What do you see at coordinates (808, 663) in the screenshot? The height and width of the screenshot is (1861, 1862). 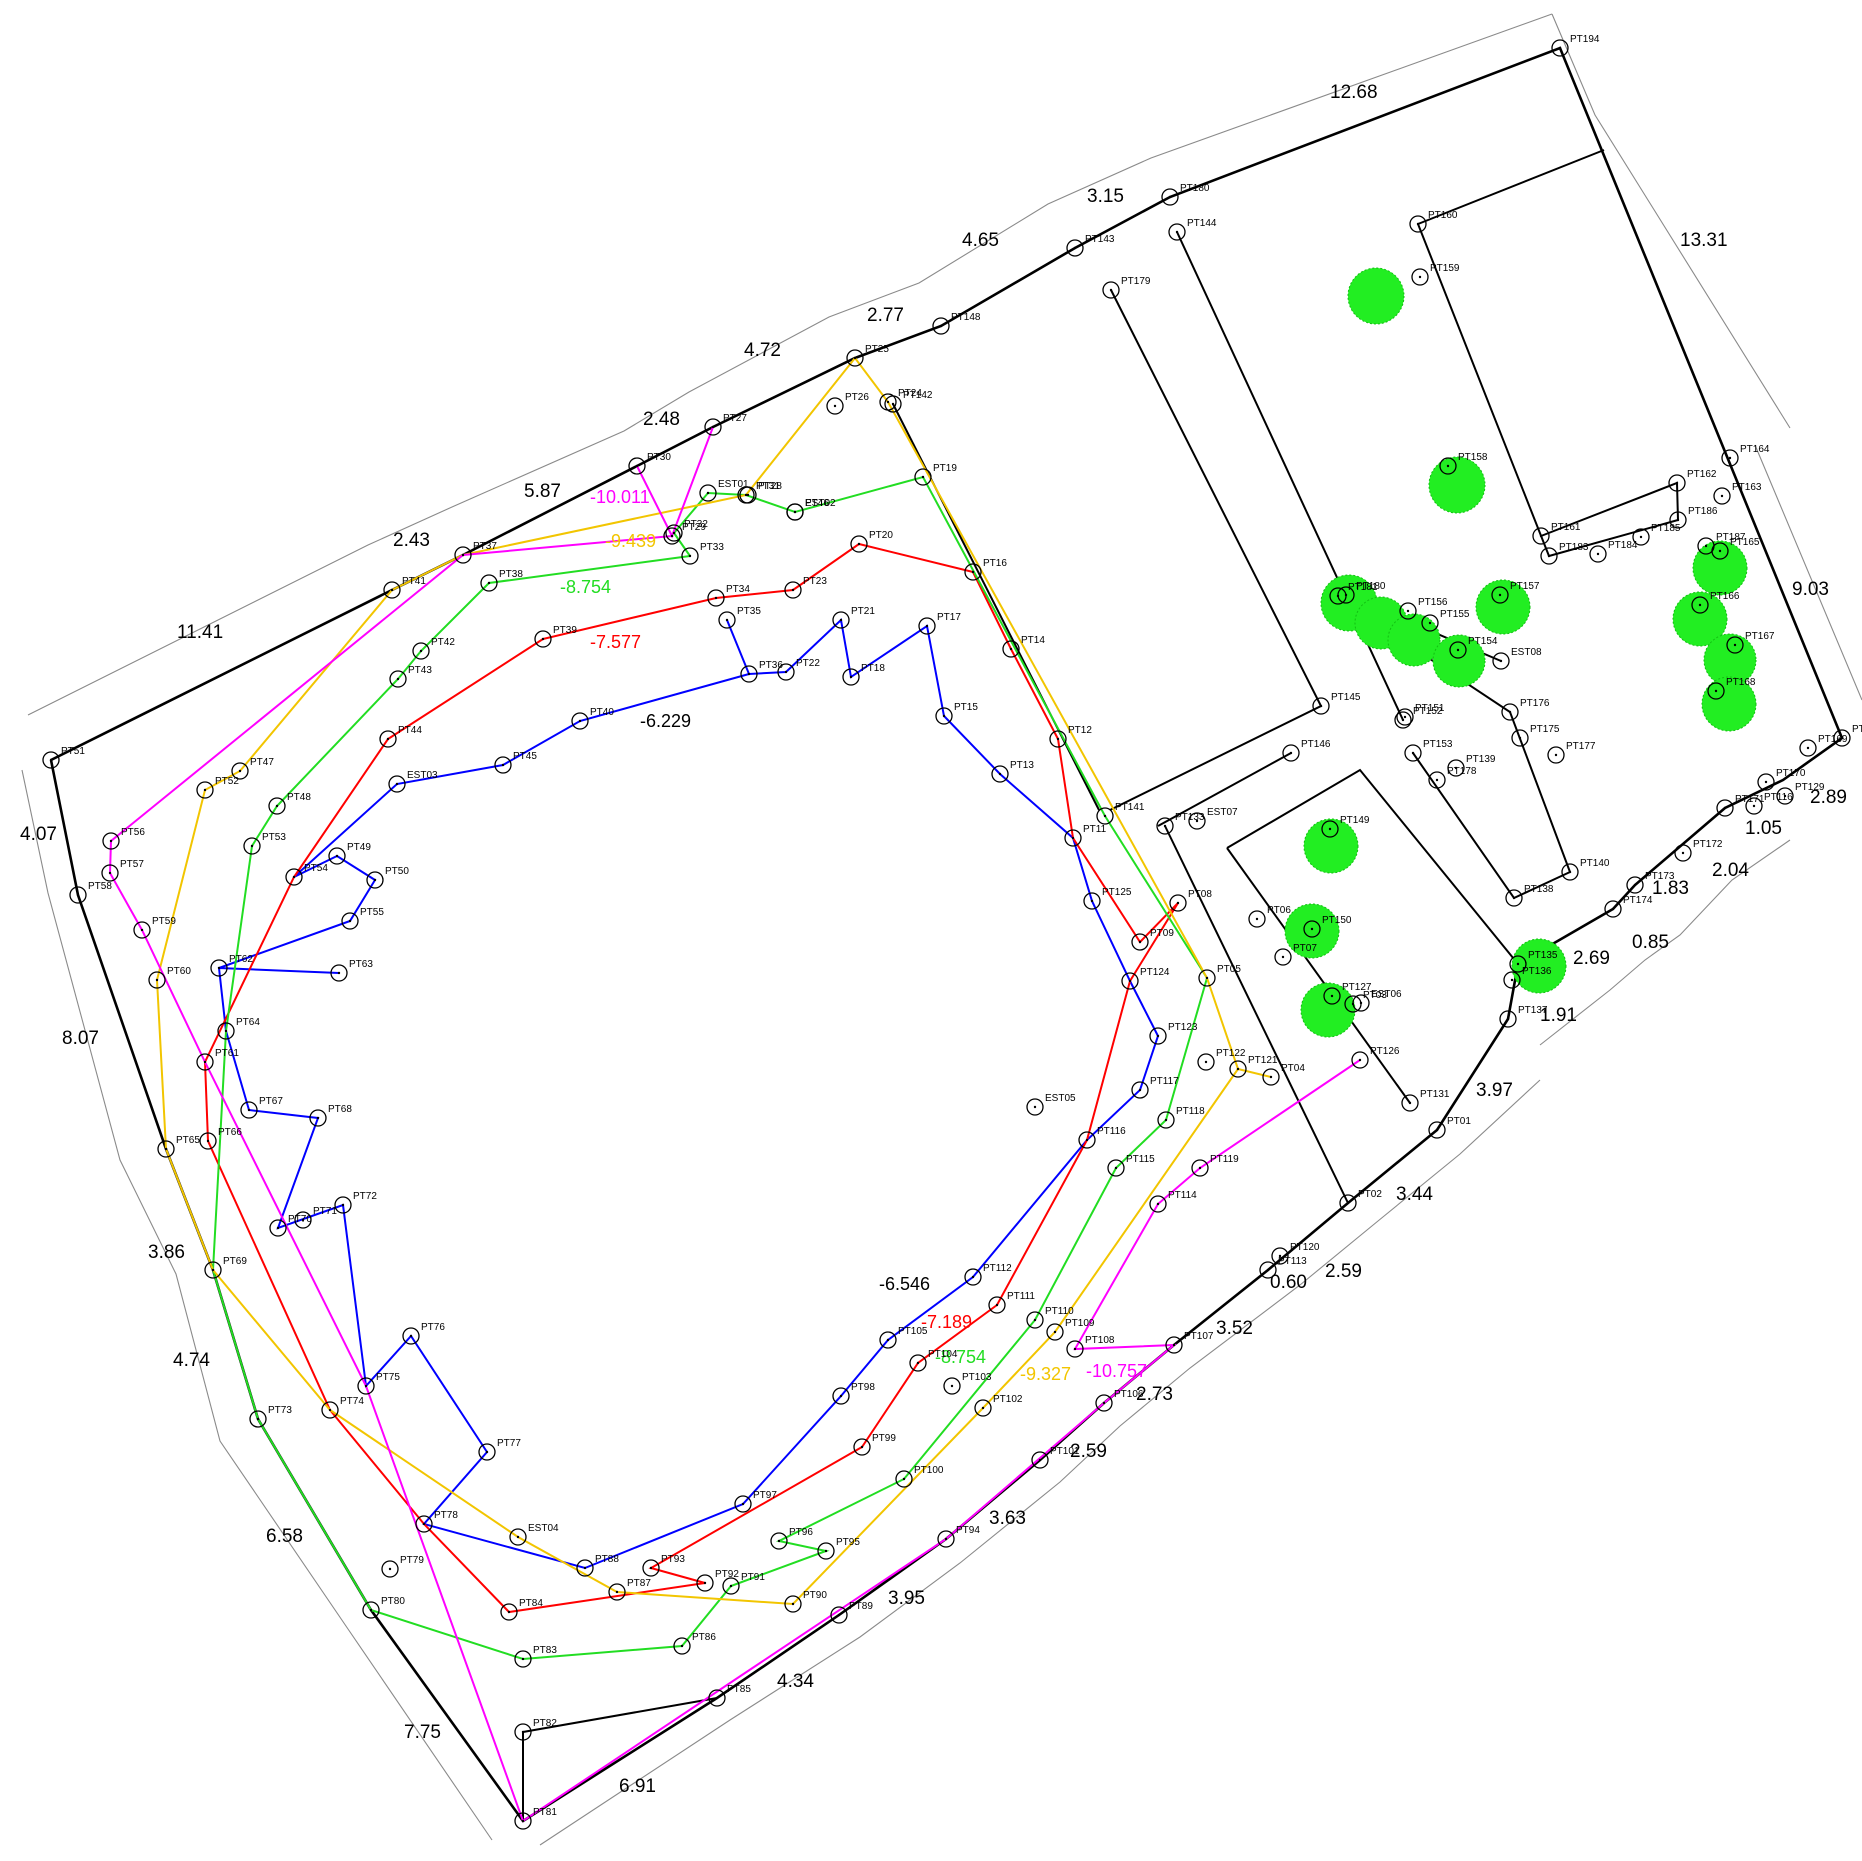 I see `survey-point-label: PT22` at bounding box center [808, 663].